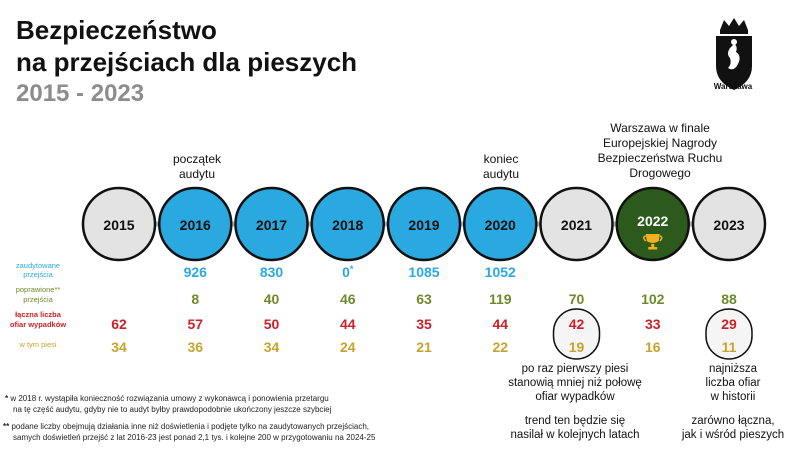 The width and height of the screenshot is (799, 450). What do you see at coordinates (733, 369) in the screenshot?
I see `annotation-2023-line-1: najniższa` at bounding box center [733, 369].